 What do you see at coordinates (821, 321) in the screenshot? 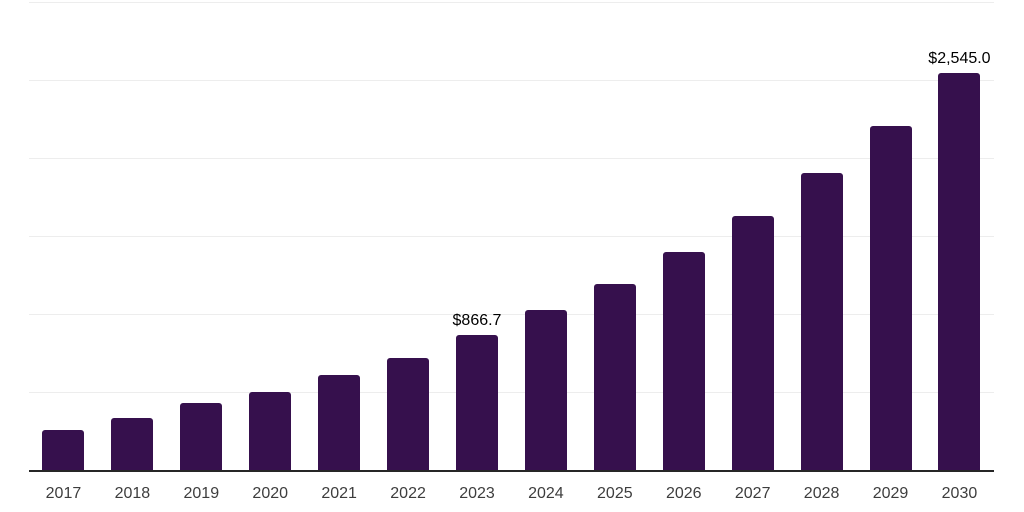
I see `bar-2028` at bounding box center [821, 321].